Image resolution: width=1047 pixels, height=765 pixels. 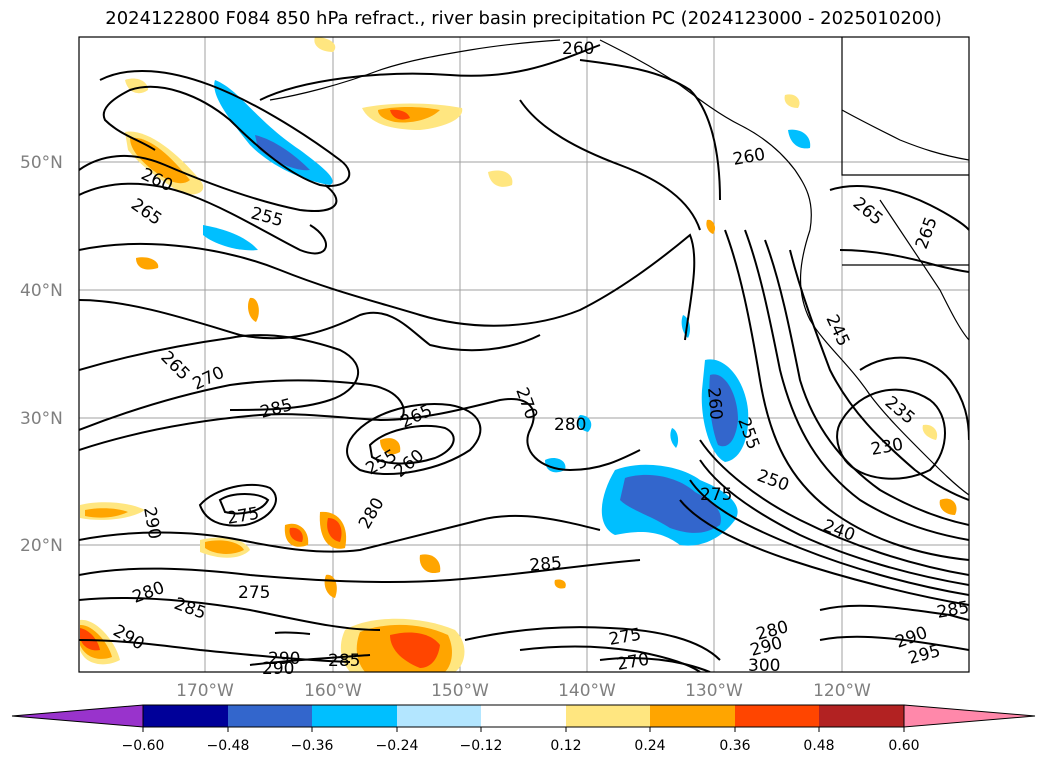 I want to click on latitude-labels: 50°N 40°N 30°N 20°N, so click(x=41, y=354).